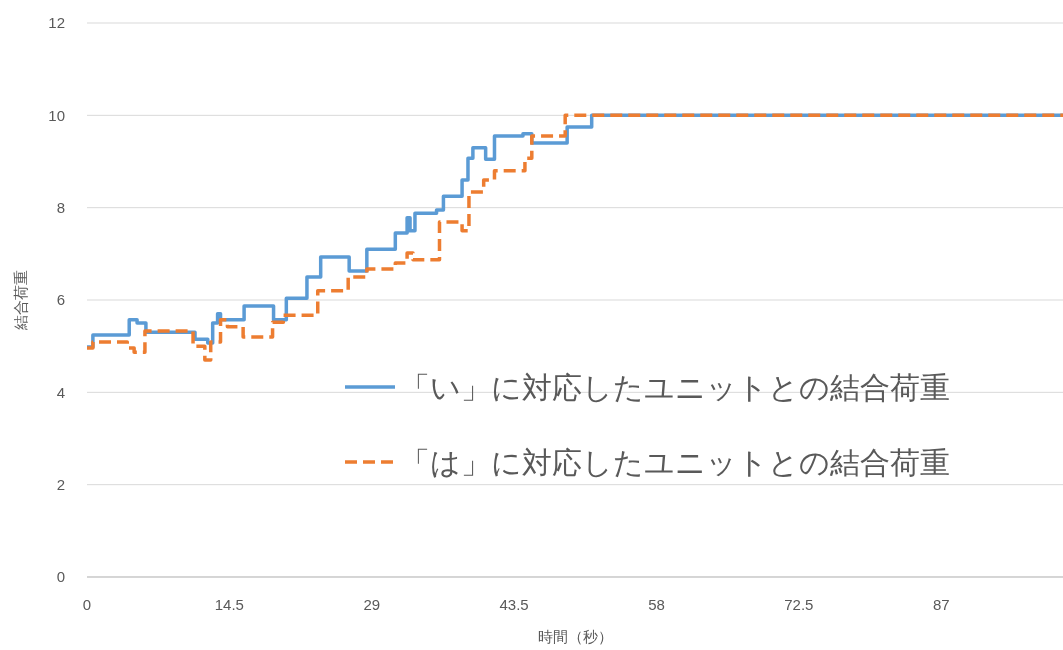 Image resolution: width=1063 pixels, height=650 pixels. What do you see at coordinates (60, 207) in the screenshot?
I see `y-tick-label: 8` at bounding box center [60, 207].